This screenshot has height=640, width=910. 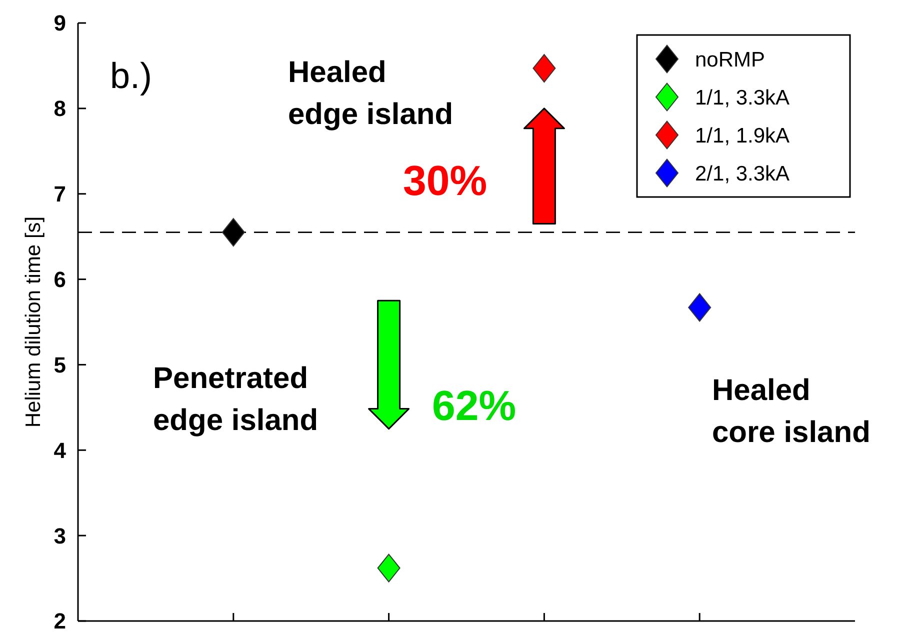 I want to click on y-tick-label: 7, so click(x=60, y=194).